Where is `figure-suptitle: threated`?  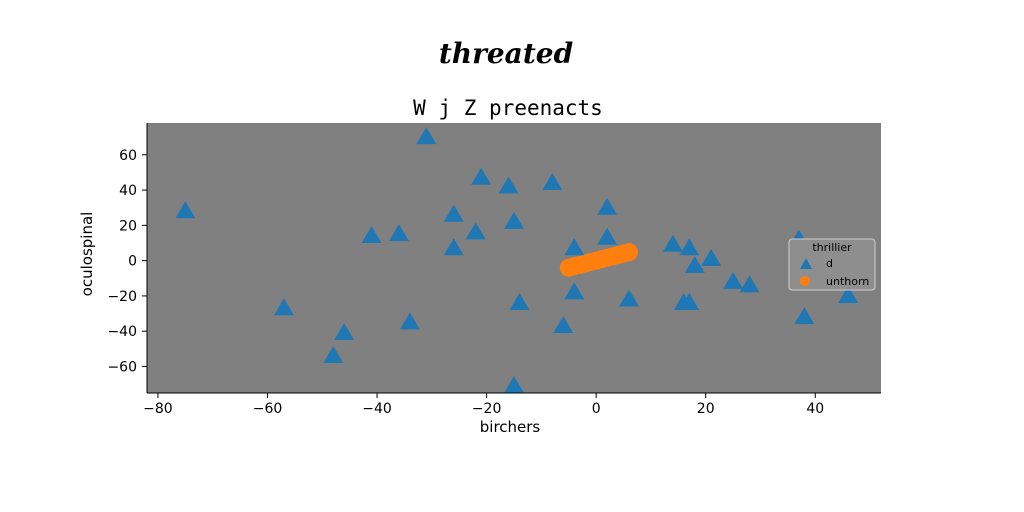
figure-suptitle: threated is located at coordinates (506, 53).